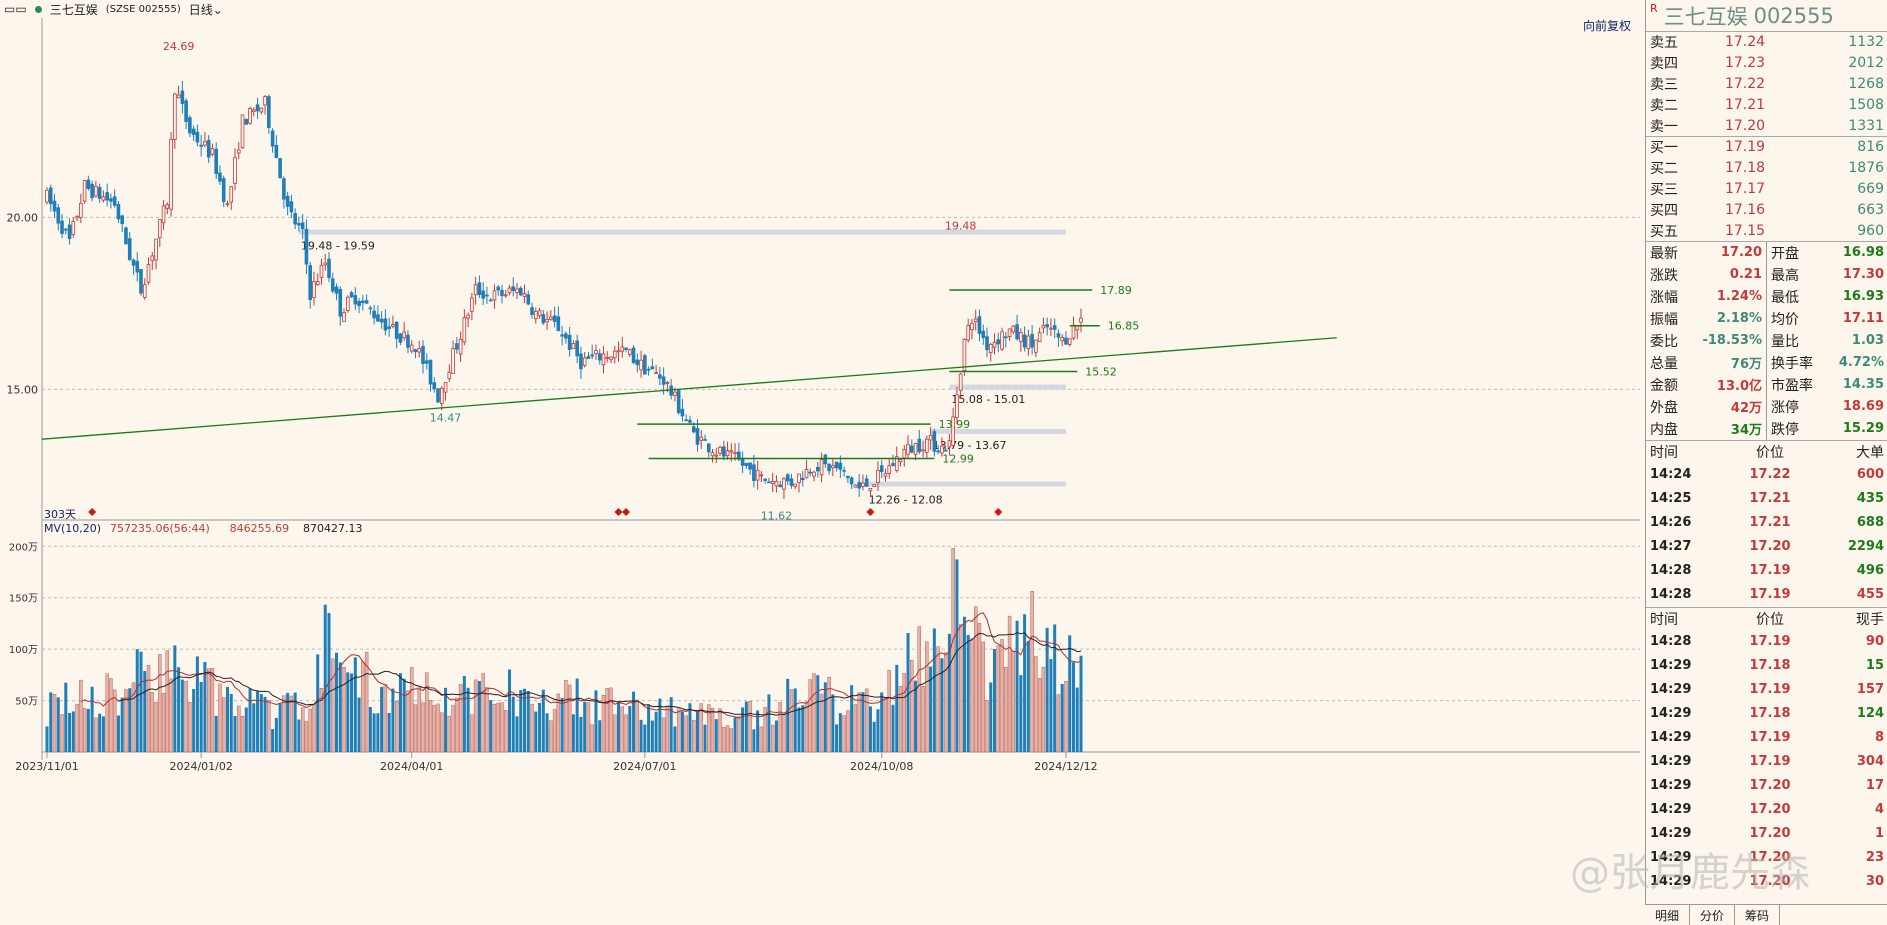 This screenshot has width=1887, height=925. I want to click on order-level: 买四, so click(1664, 210).